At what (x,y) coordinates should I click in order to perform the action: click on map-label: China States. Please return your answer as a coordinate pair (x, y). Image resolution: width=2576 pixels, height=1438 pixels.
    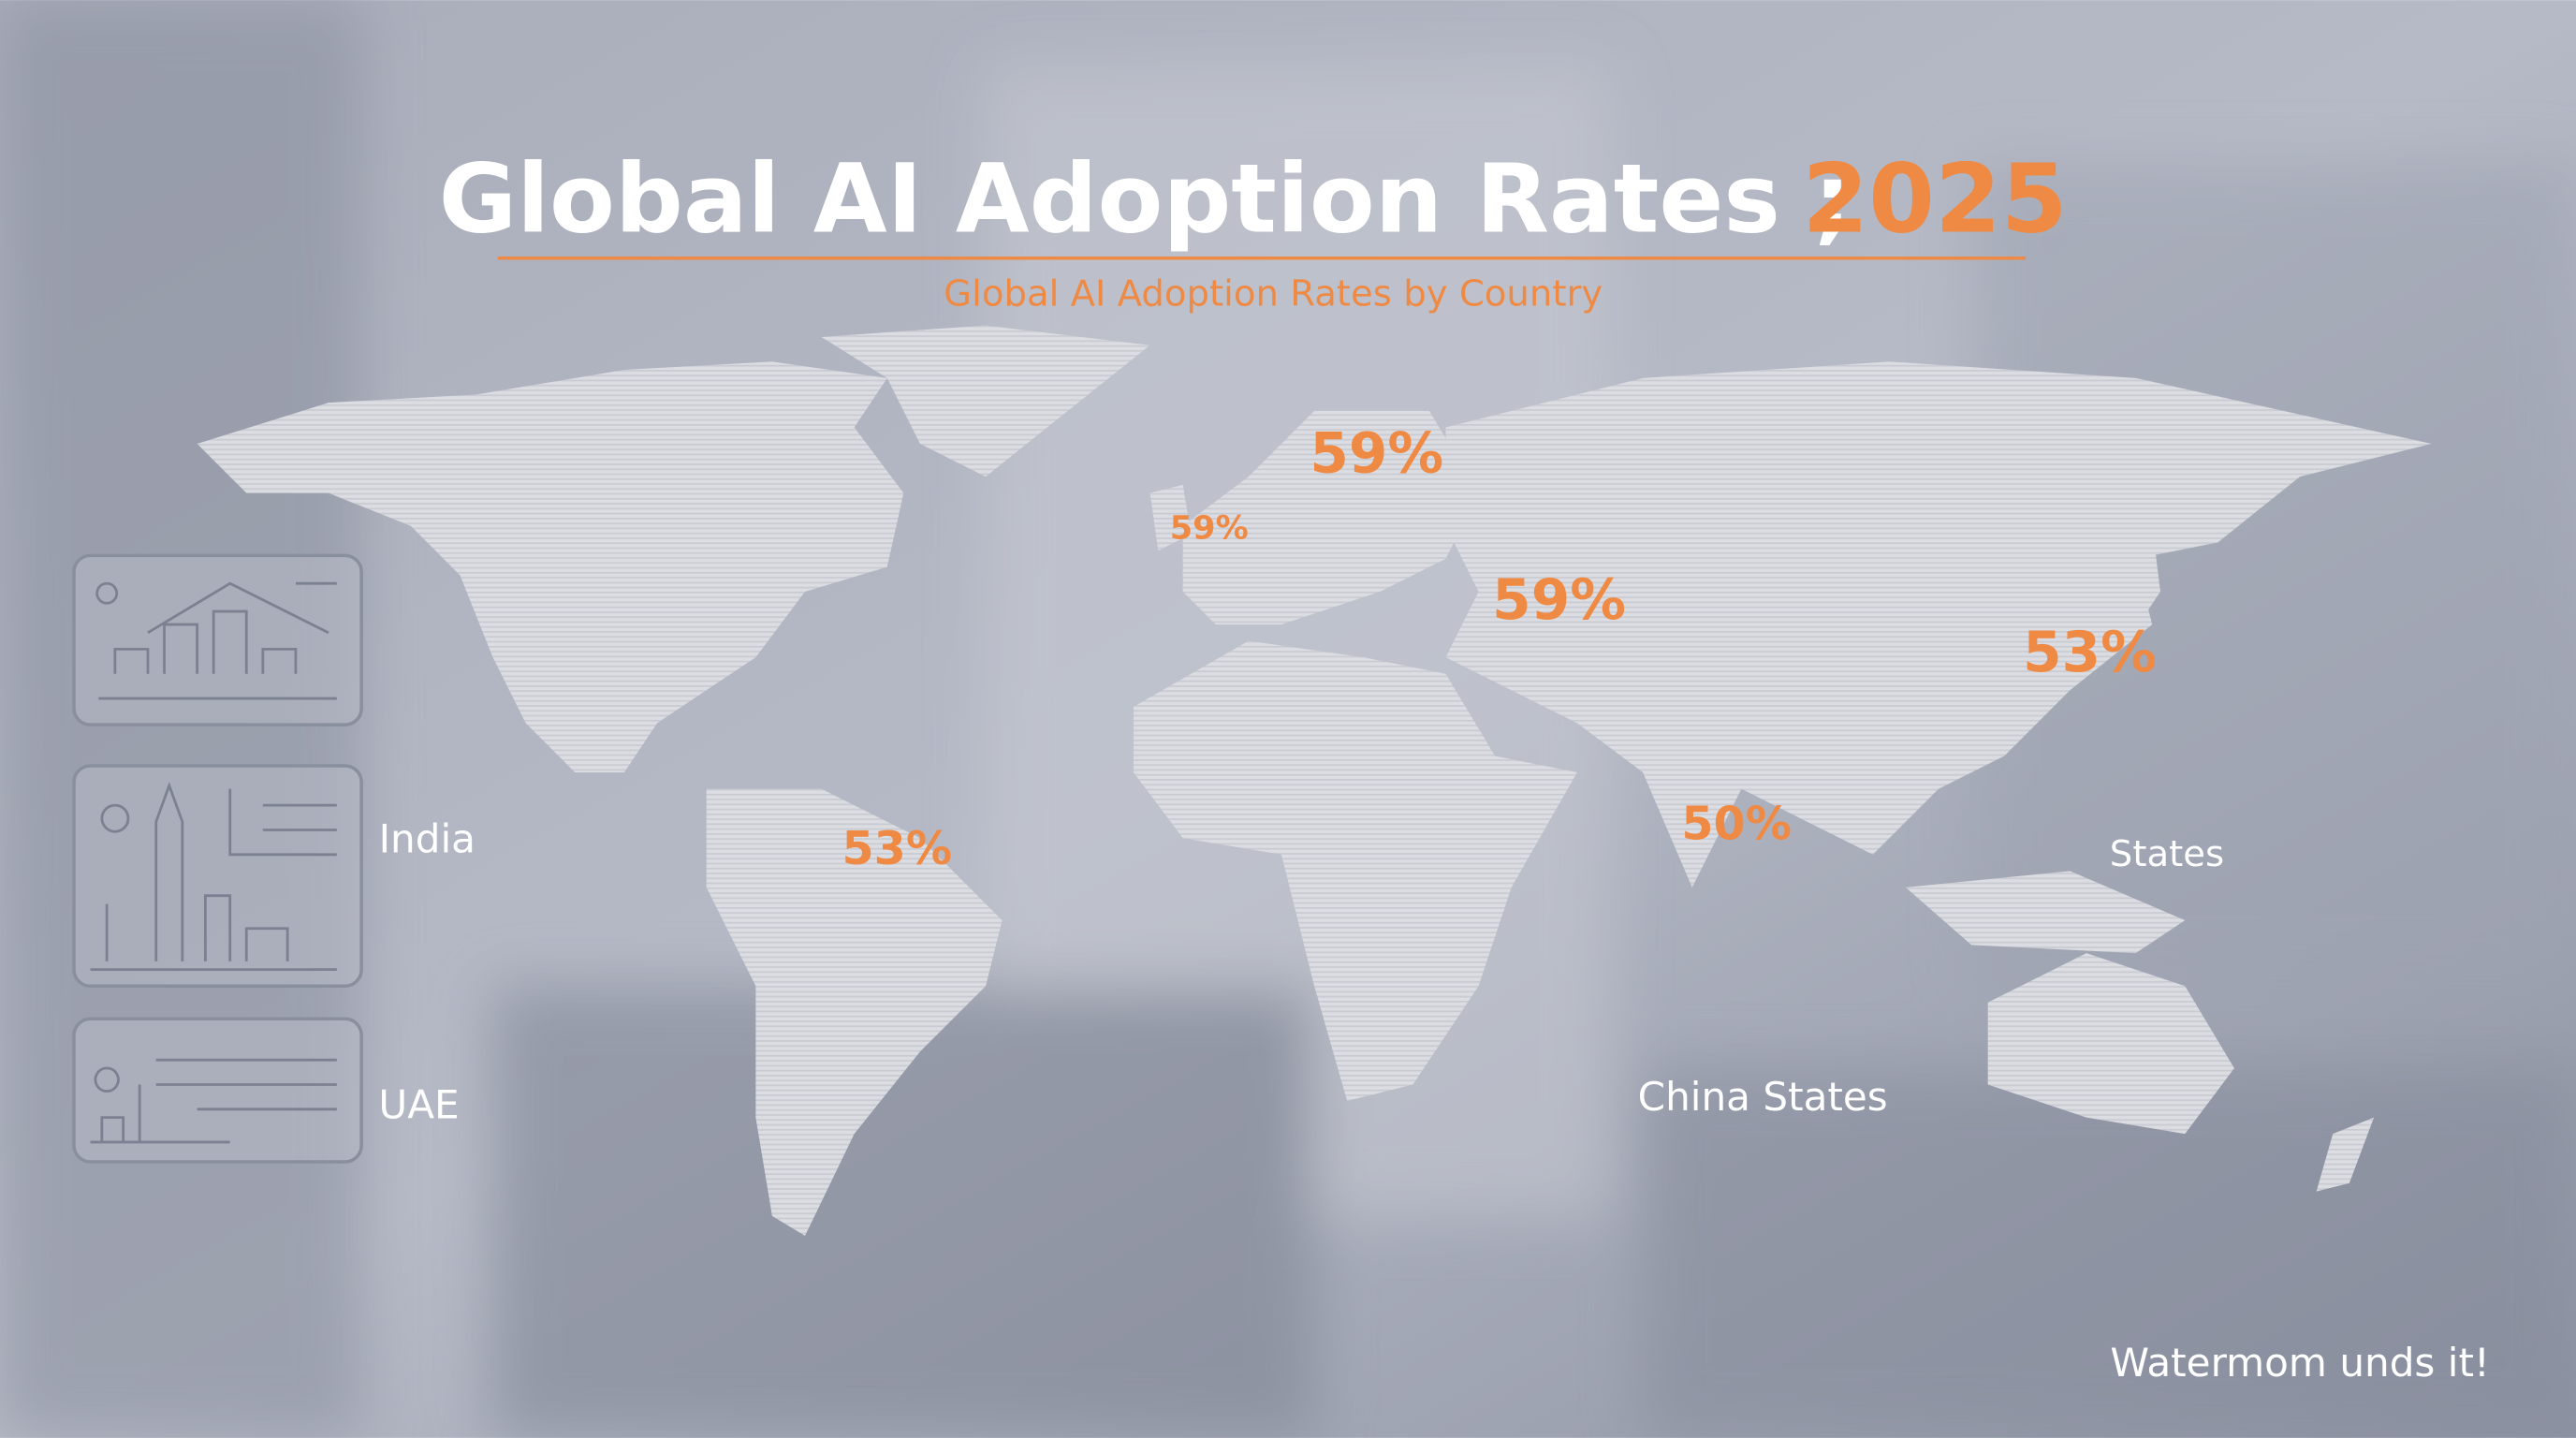
    Looking at the image, I should click on (1763, 1097).